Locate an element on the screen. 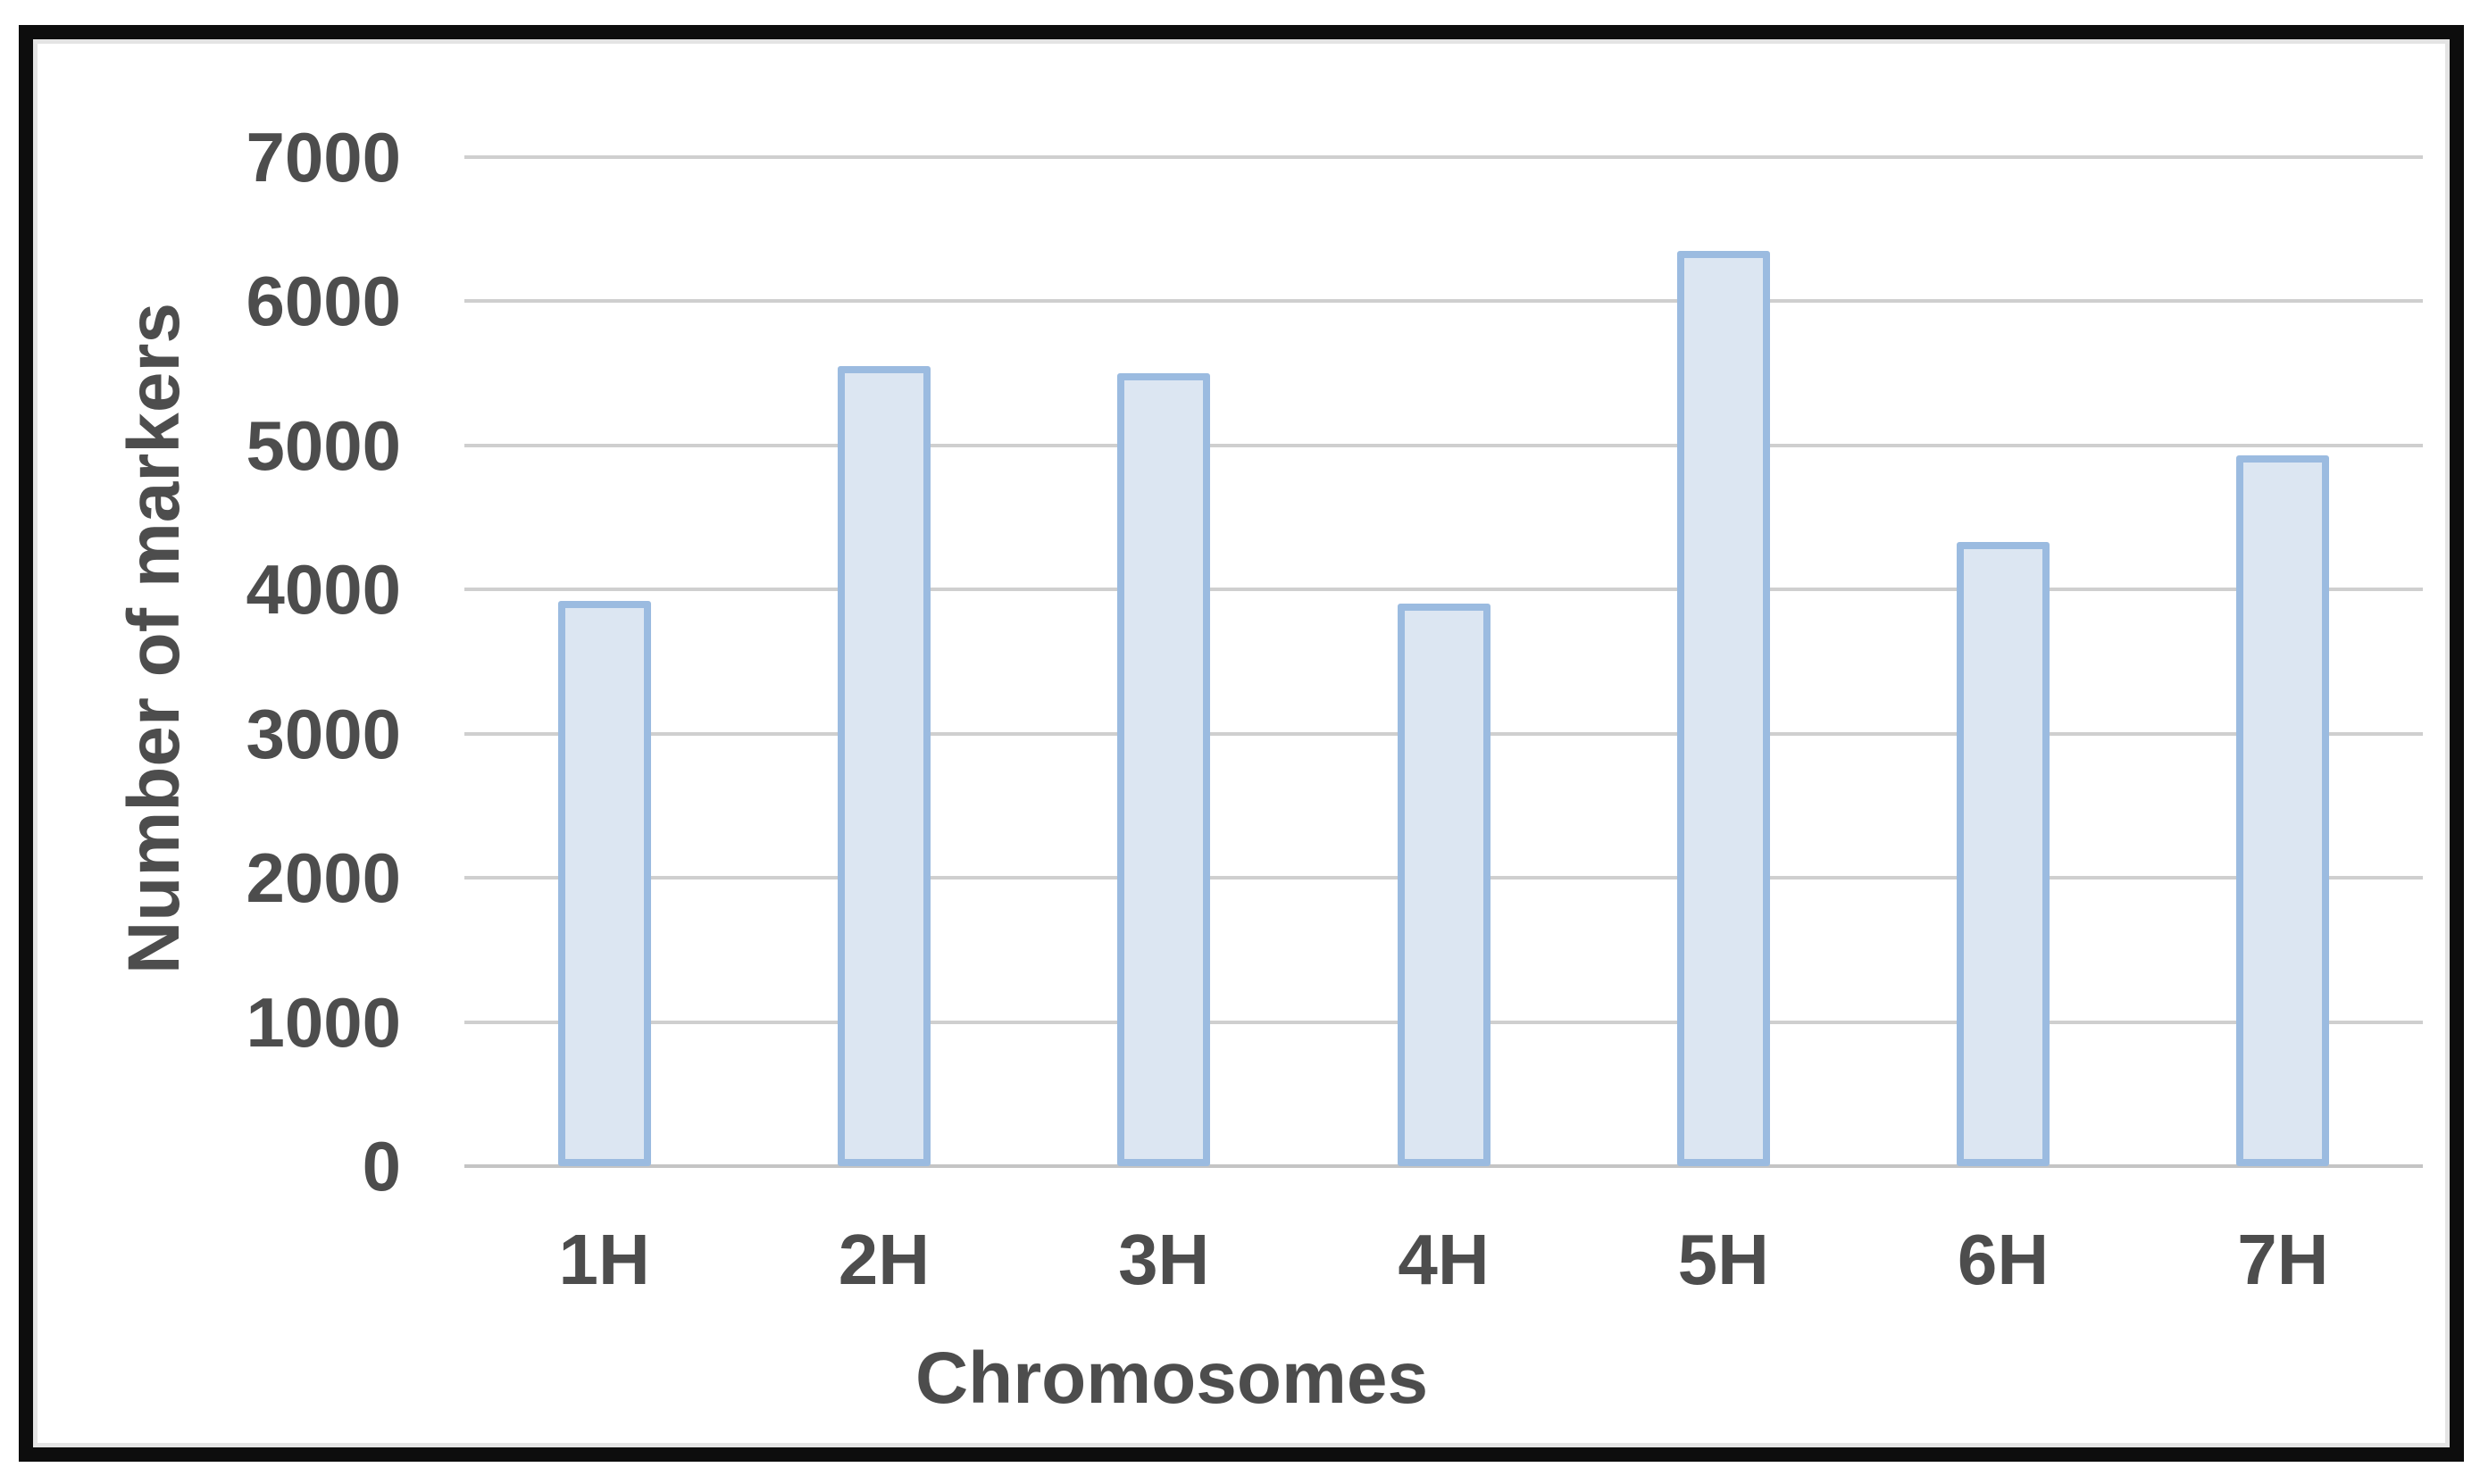 This screenshot has height=1484, width=2480. x-tick-label-1H: 1H is located at coordinates (604, 1259).